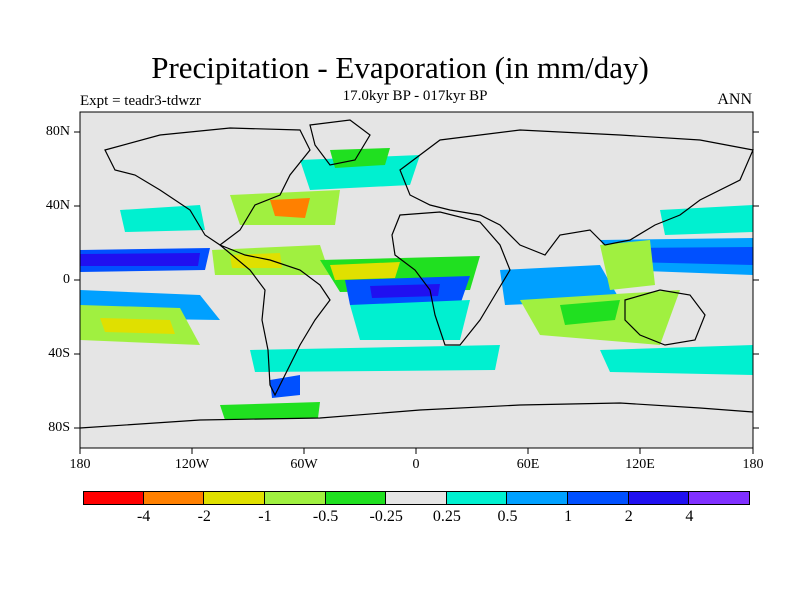  I want to click on chart-title: Precipitation - Evaporation (in mm/day), so click(400, 67).